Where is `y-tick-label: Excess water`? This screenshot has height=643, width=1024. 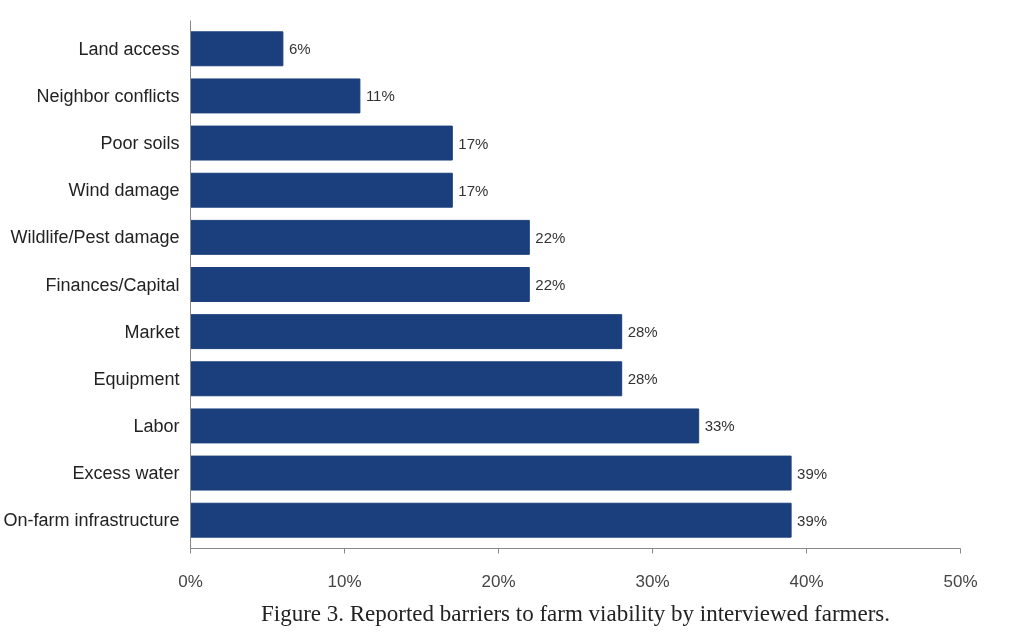 y-tick-label: Excess water is located at coordinates (126, 473).